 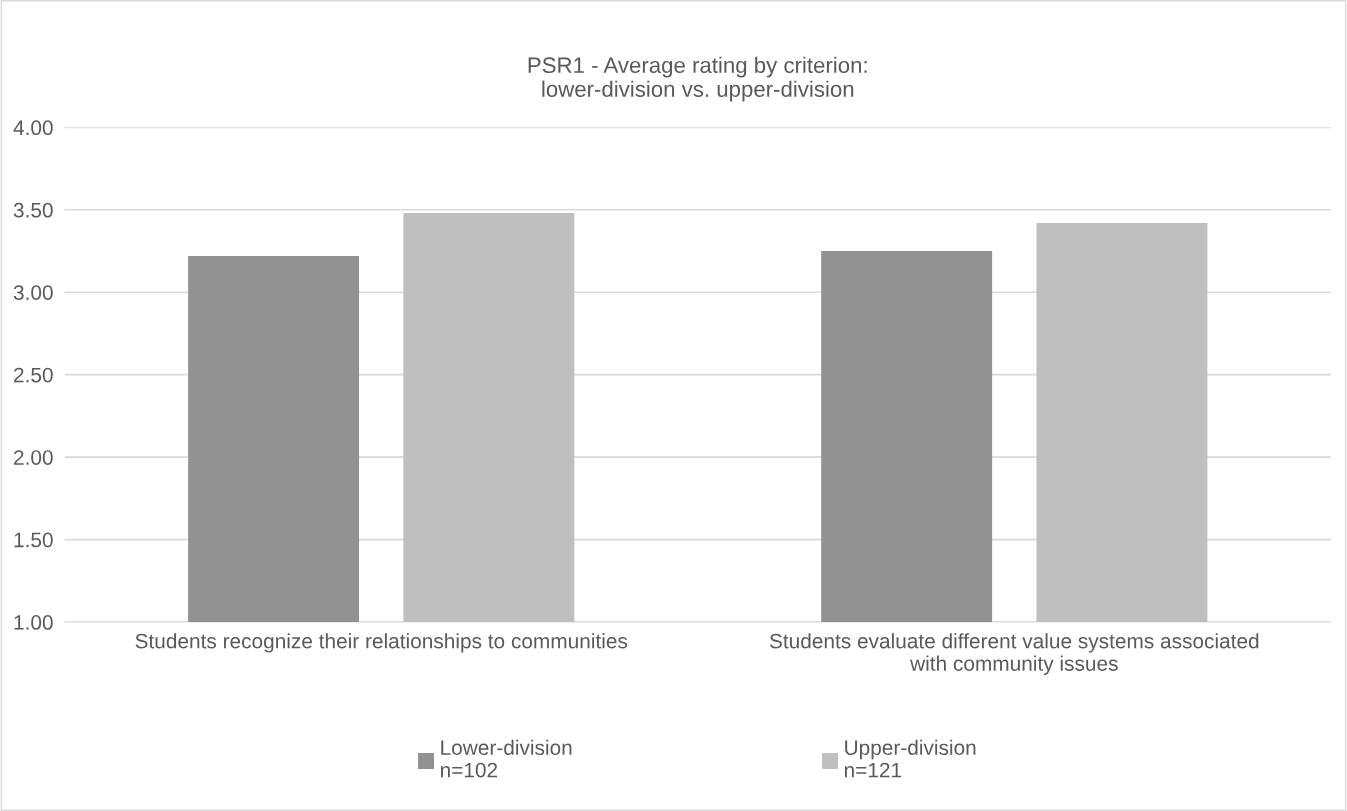 I want to click on y-tick-label: 1.50, so click(x=33, y=540).